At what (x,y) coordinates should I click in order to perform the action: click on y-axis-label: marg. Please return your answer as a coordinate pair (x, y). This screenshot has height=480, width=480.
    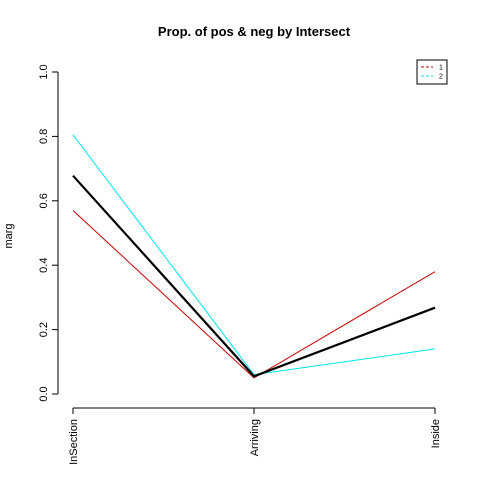
    Looking at the image, I should click on (9, 235).